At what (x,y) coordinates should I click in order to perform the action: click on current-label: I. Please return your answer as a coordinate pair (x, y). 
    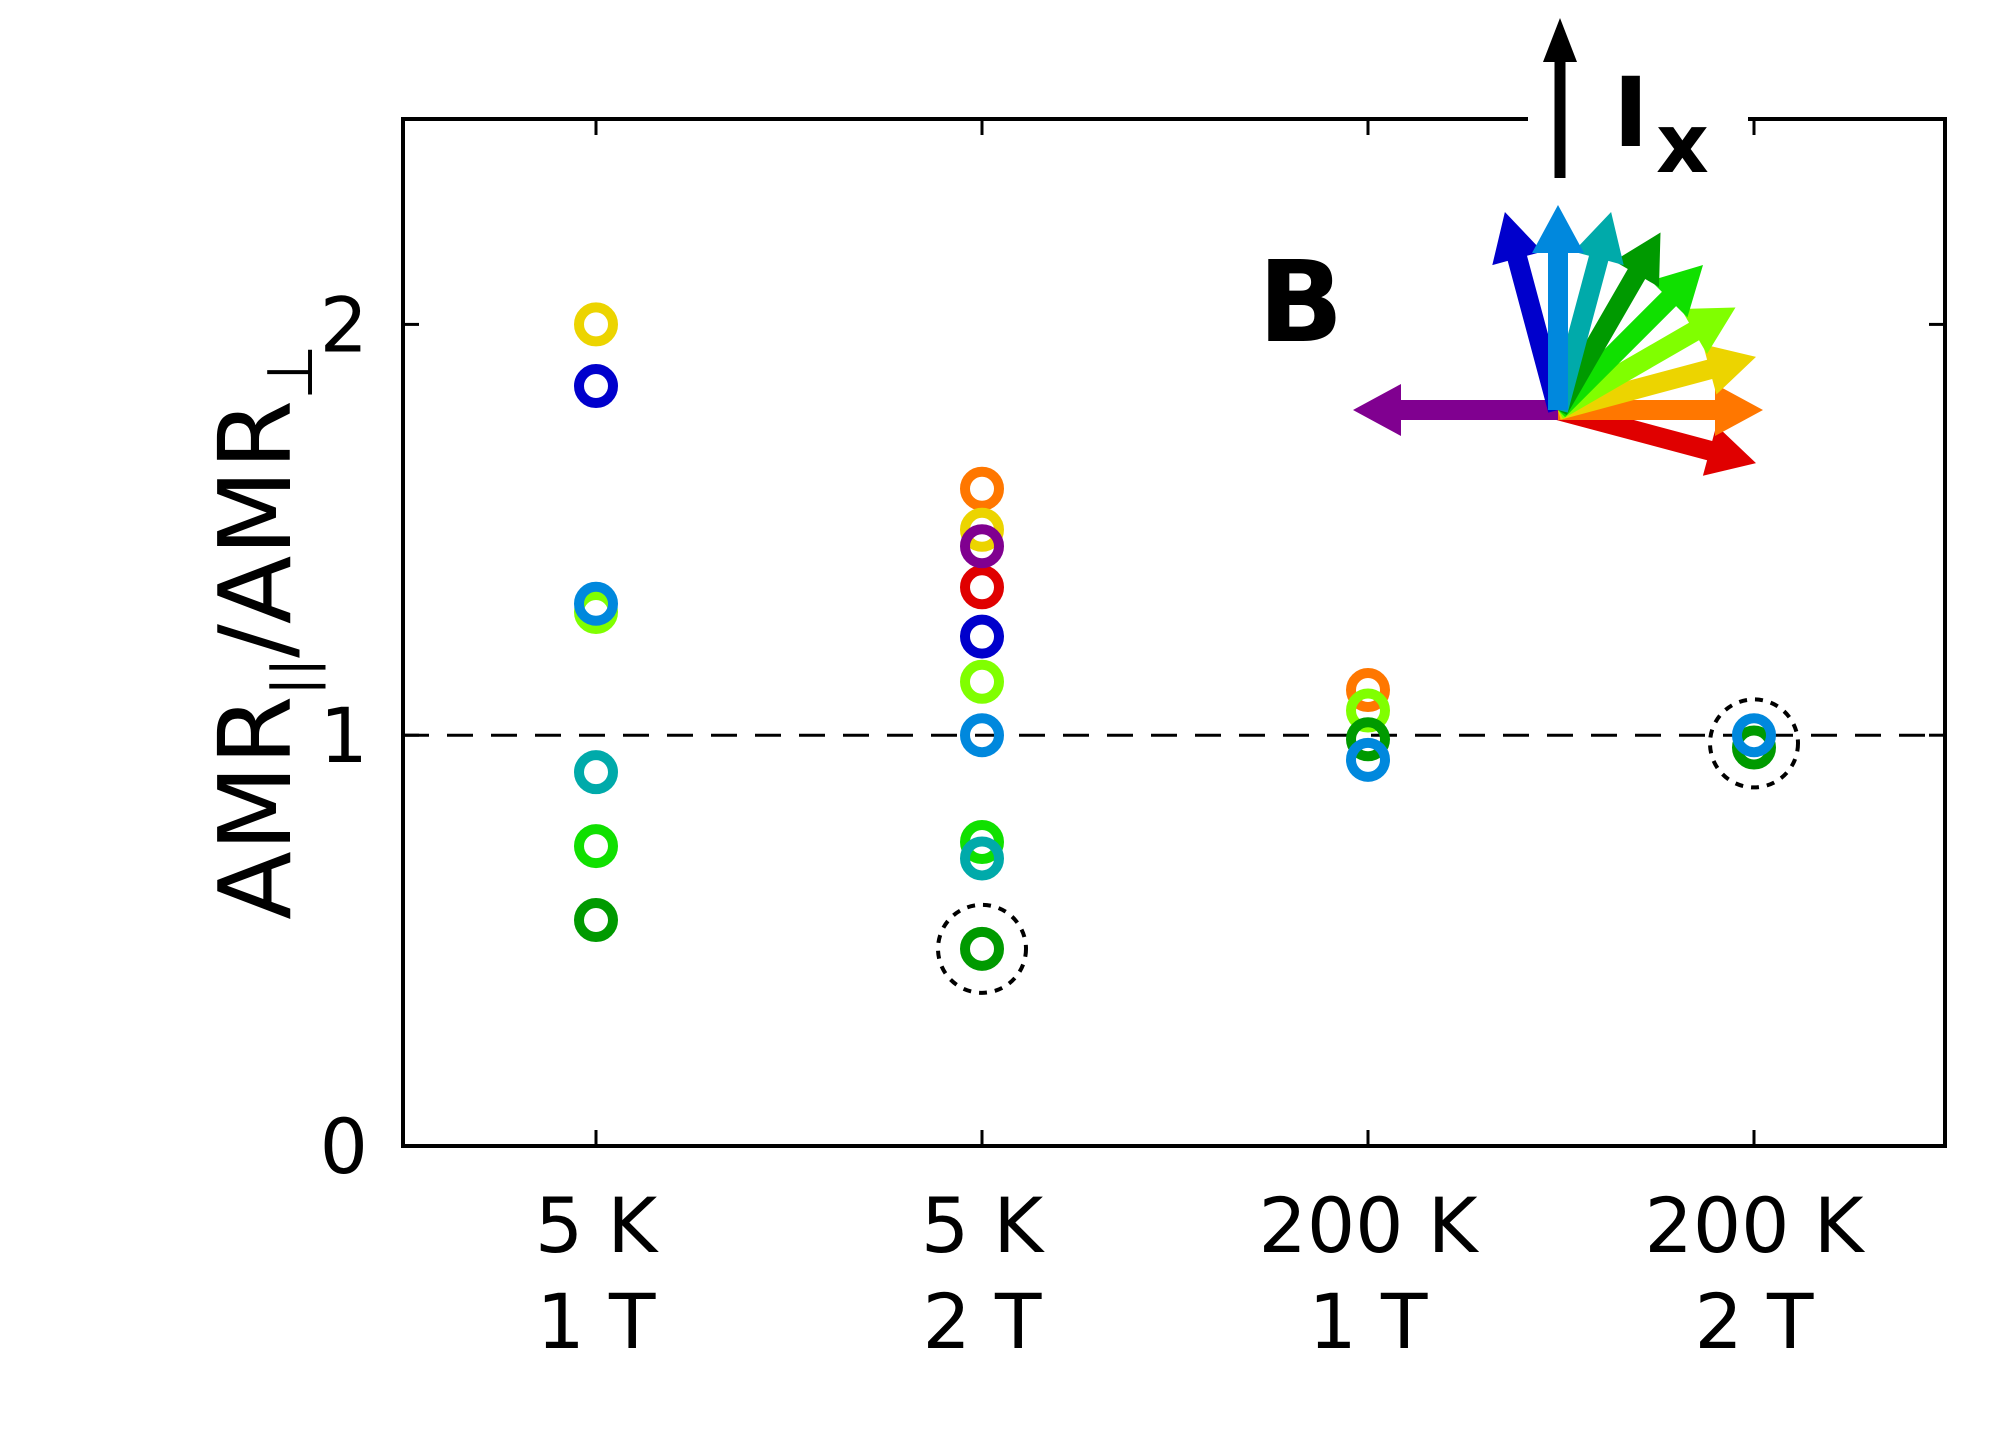
    Looking at the image, I should click on (1631, 113).